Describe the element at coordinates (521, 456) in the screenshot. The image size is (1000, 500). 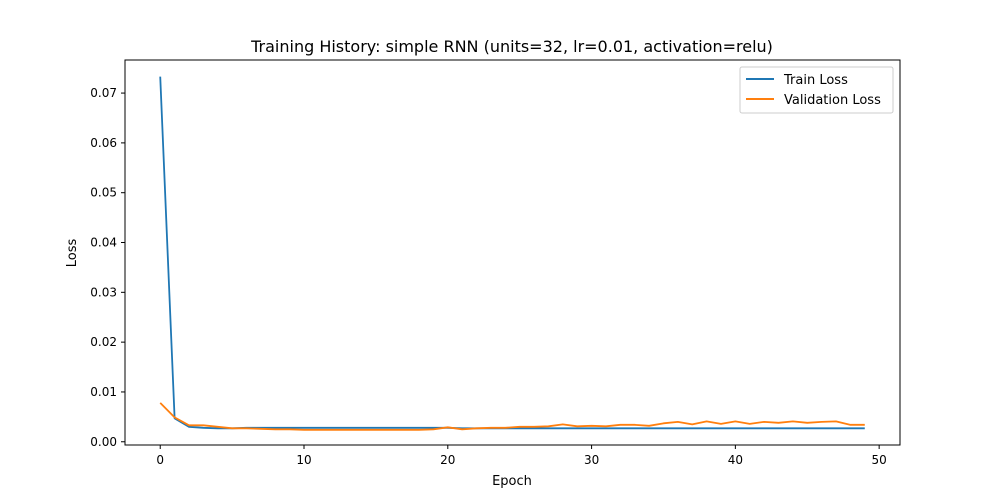
I see `x-axis-ticks: 0 10 20 30 40 50` at that location.